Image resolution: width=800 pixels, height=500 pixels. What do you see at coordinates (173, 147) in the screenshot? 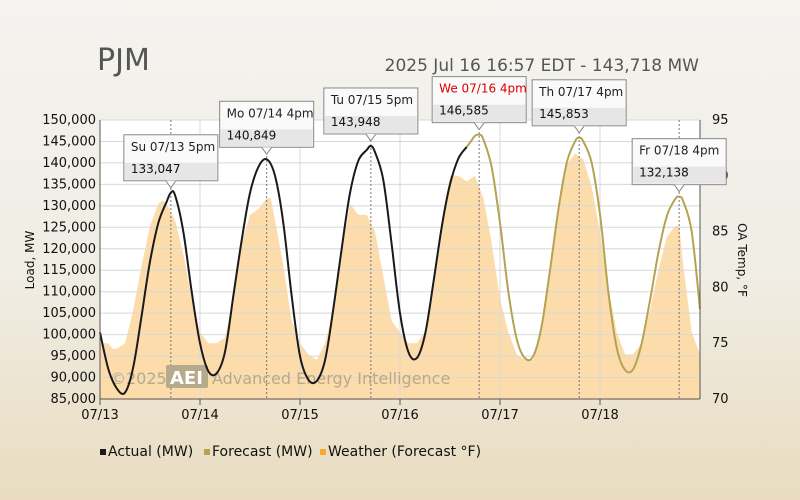
I see `callout-label: Su 07/13 5pm` at bounding box center [173, 147].